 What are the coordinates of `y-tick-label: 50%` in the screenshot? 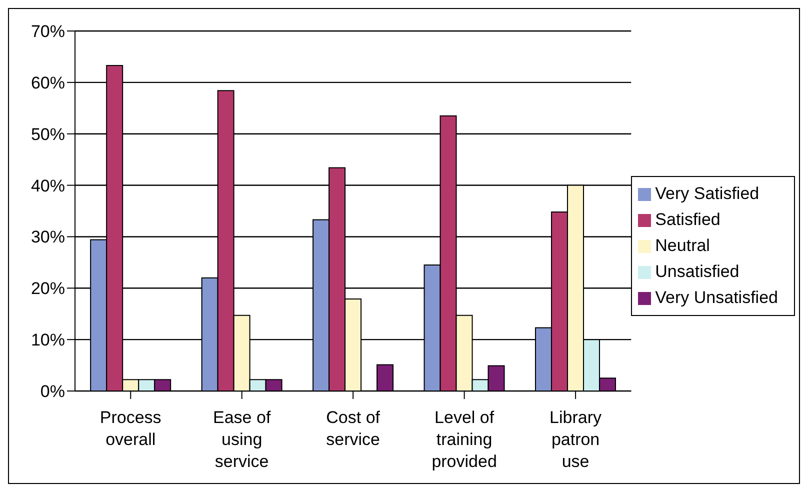 It's located at (47, 134).